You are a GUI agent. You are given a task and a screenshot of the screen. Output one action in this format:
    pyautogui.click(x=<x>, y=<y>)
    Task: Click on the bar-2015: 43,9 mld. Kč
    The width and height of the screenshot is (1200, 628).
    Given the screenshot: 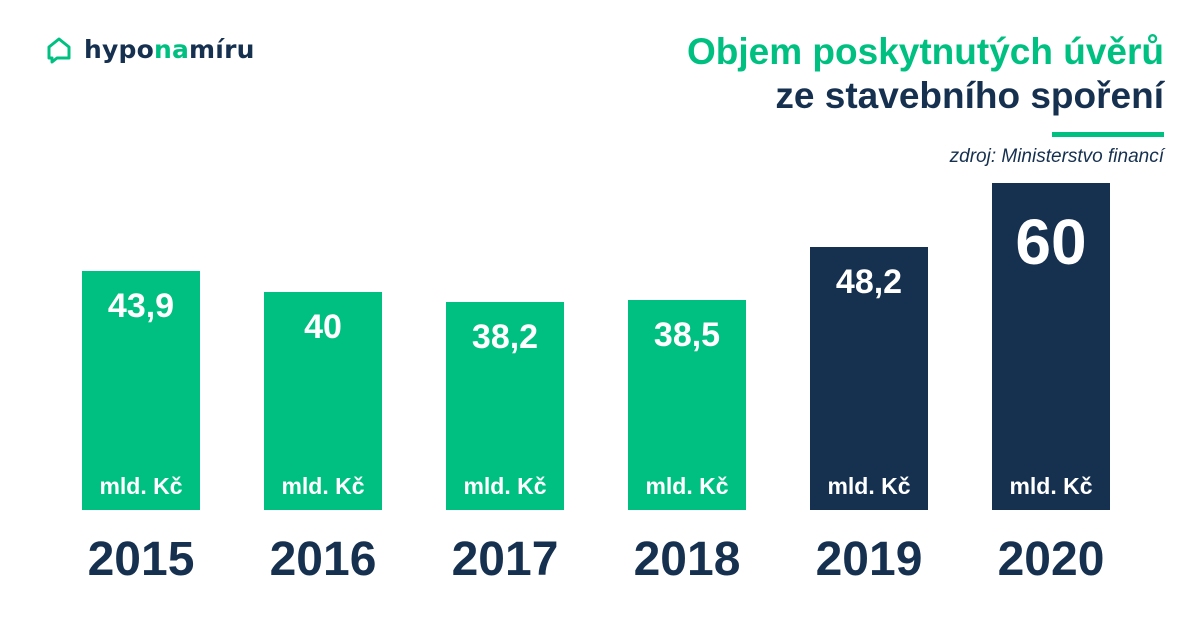 What is the action you would take?
    pyautogui.click(x=141, y=390)
    